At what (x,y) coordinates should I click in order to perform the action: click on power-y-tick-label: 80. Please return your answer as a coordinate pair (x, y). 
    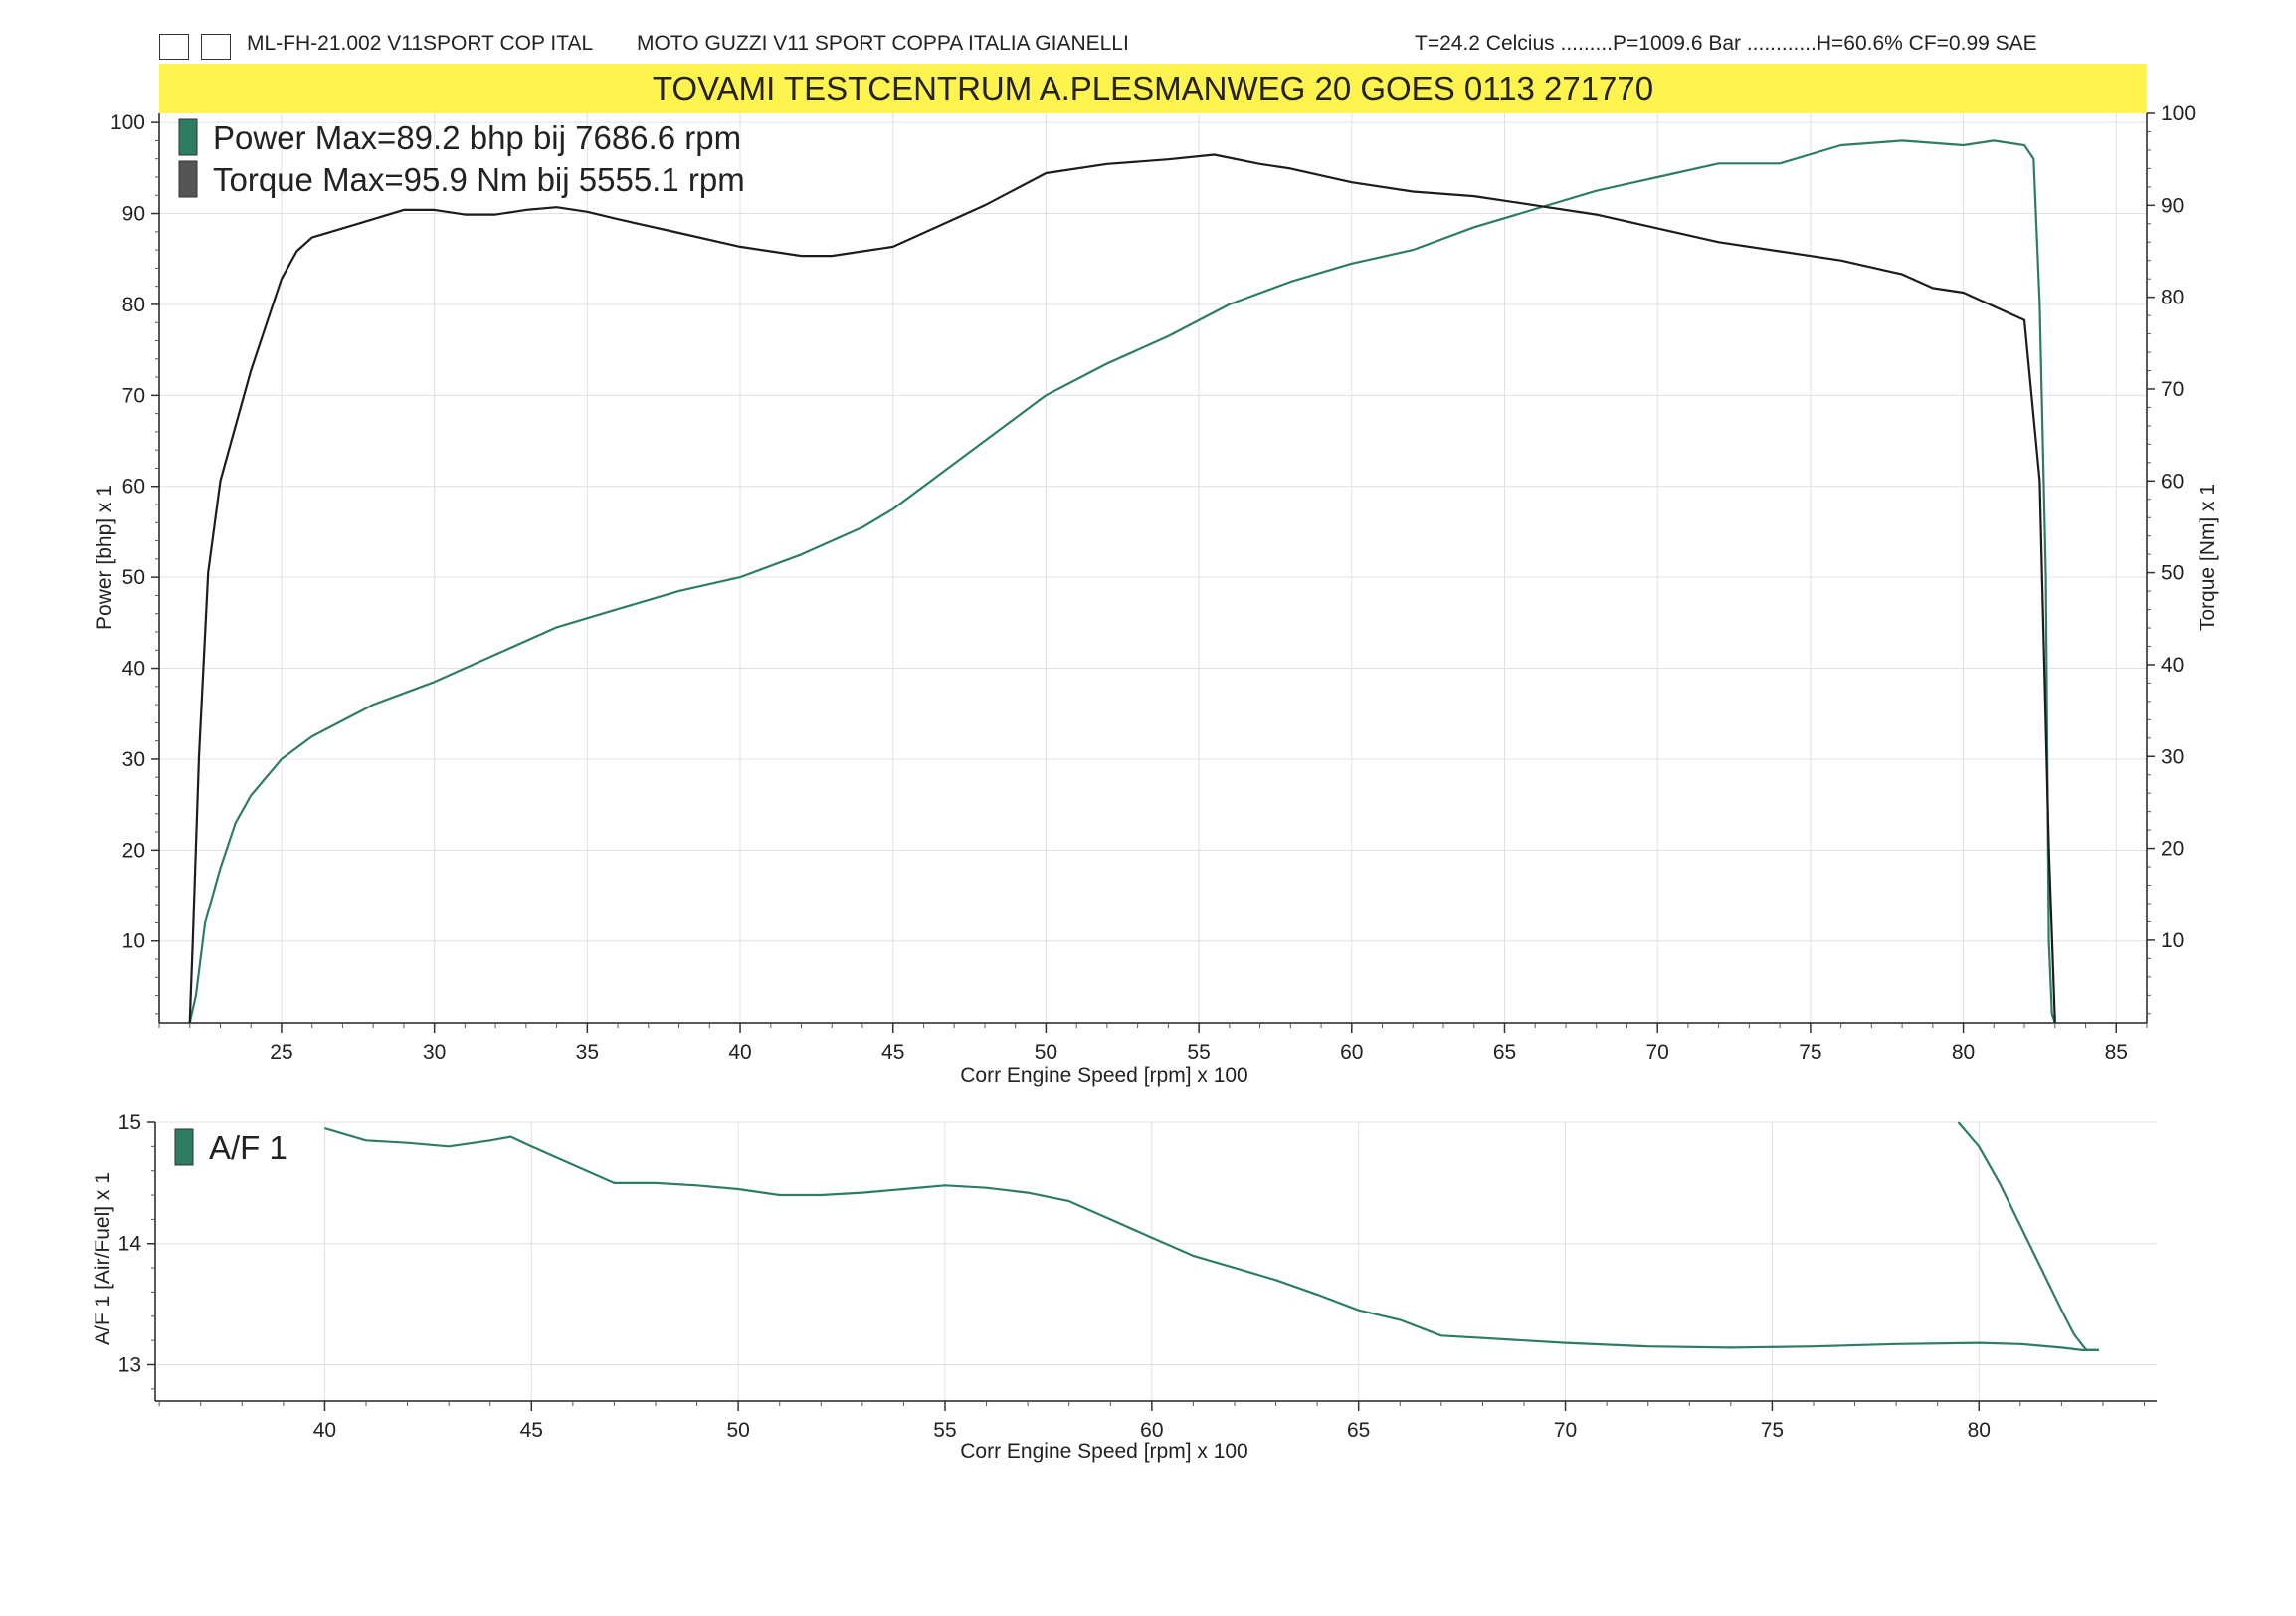
    Looking at the image, I should click on (133, 305).